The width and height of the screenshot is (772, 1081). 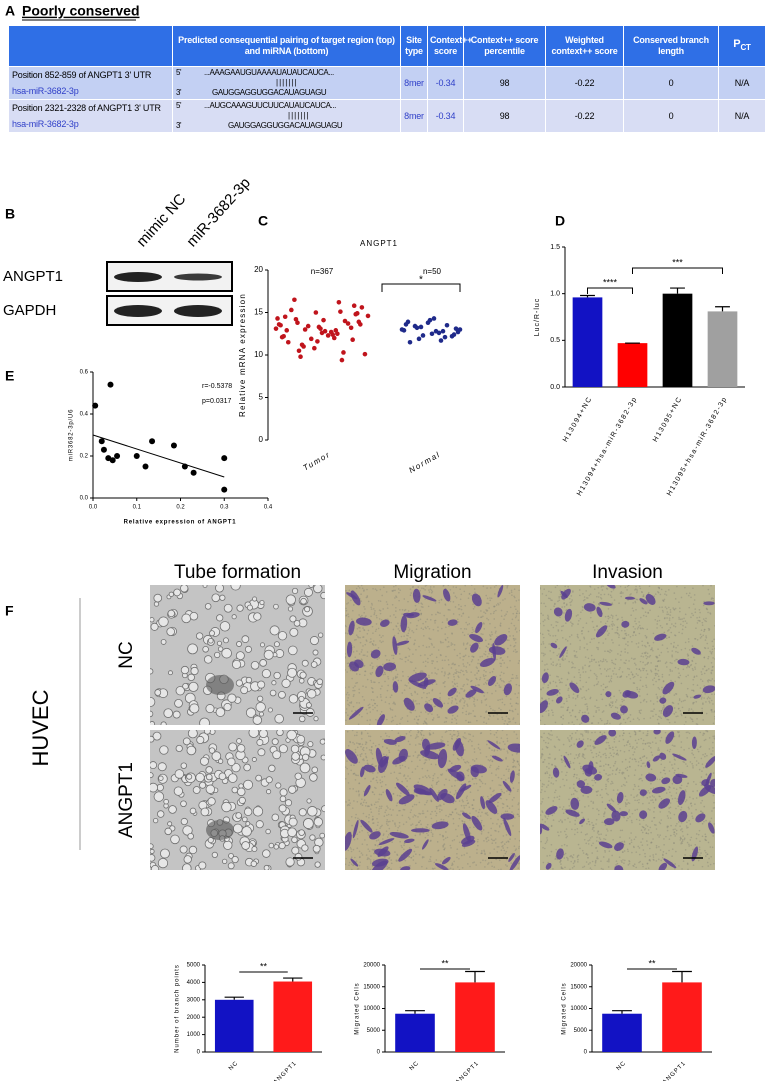 I want to click on stained-cell, so click(x=364, y=621).